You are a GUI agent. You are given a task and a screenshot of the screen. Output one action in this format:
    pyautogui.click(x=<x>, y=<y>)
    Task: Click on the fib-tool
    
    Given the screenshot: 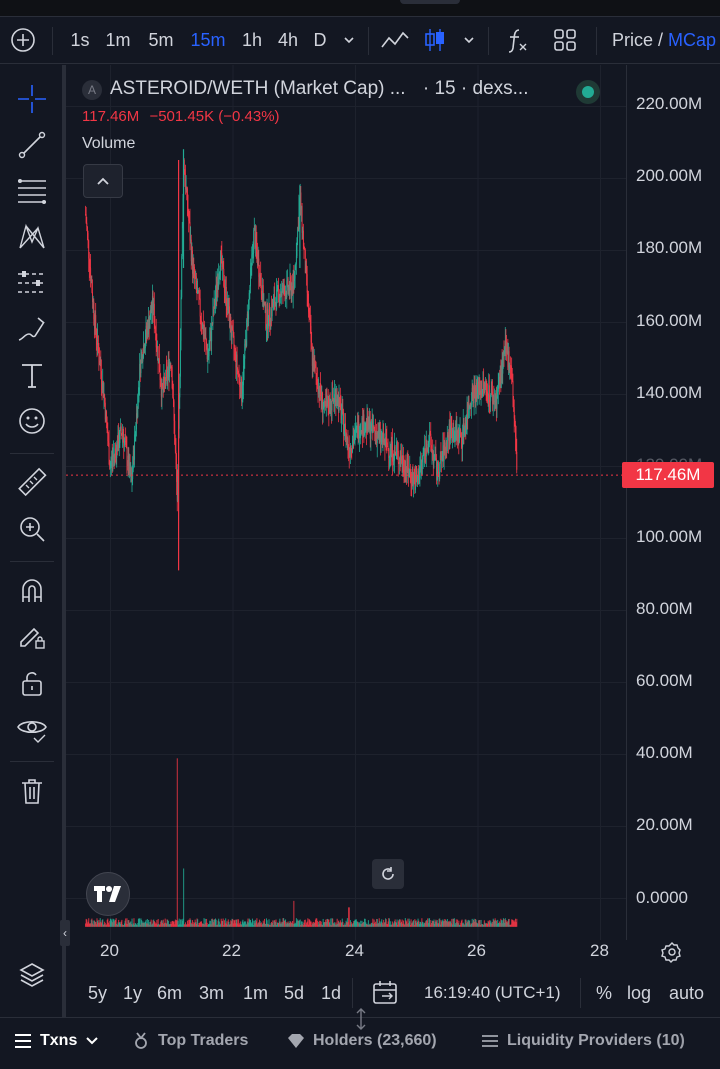 What is the action you would take?
    pyautogui.click(x=32, y=191)
    